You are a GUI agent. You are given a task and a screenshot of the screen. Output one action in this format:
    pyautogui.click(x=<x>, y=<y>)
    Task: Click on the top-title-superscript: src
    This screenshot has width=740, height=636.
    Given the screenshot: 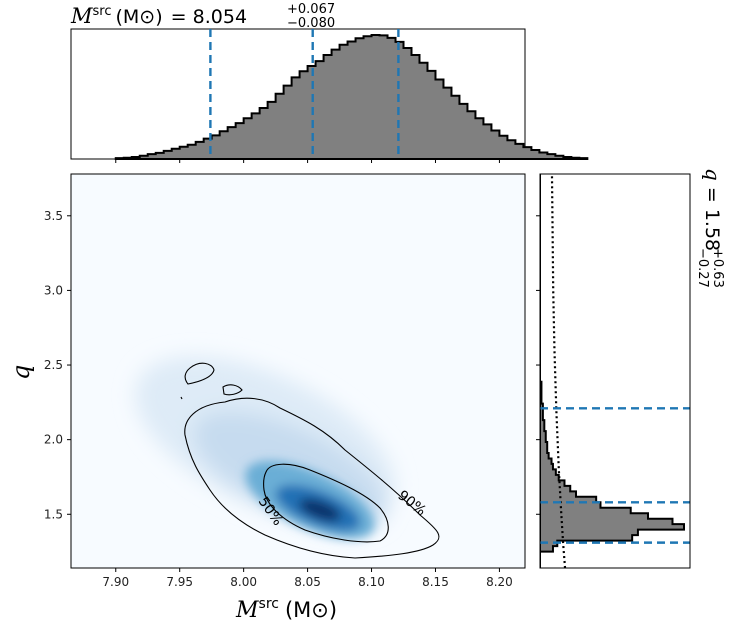 What is the action you would take?
    pyautogui.click(x=102, y=11)
    